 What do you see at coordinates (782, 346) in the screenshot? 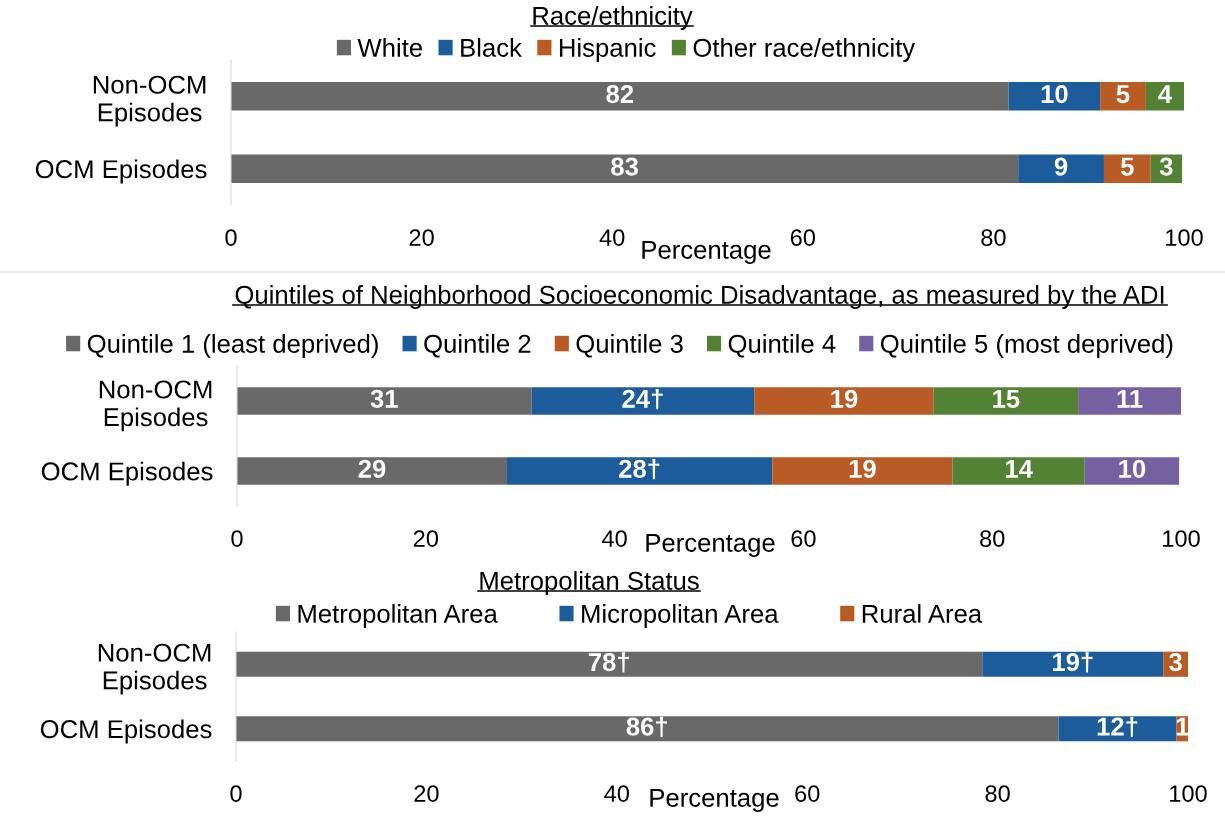
I see `legend-label: Quintile 4` at bounding box center [782, 346].